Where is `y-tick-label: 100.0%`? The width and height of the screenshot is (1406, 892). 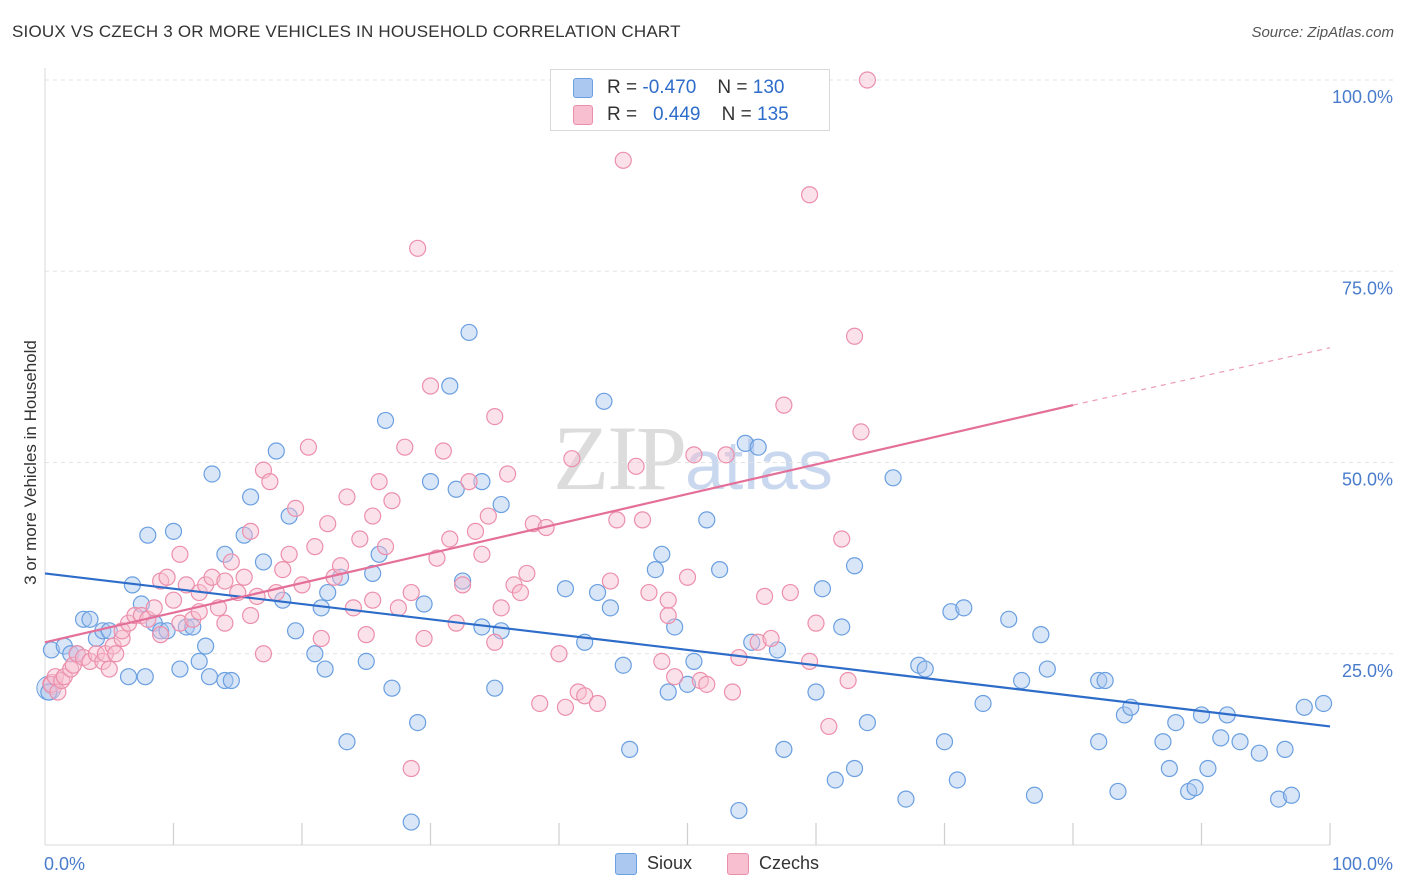
y-tick-label: 100.0% is located at coordinates (1362, 97).